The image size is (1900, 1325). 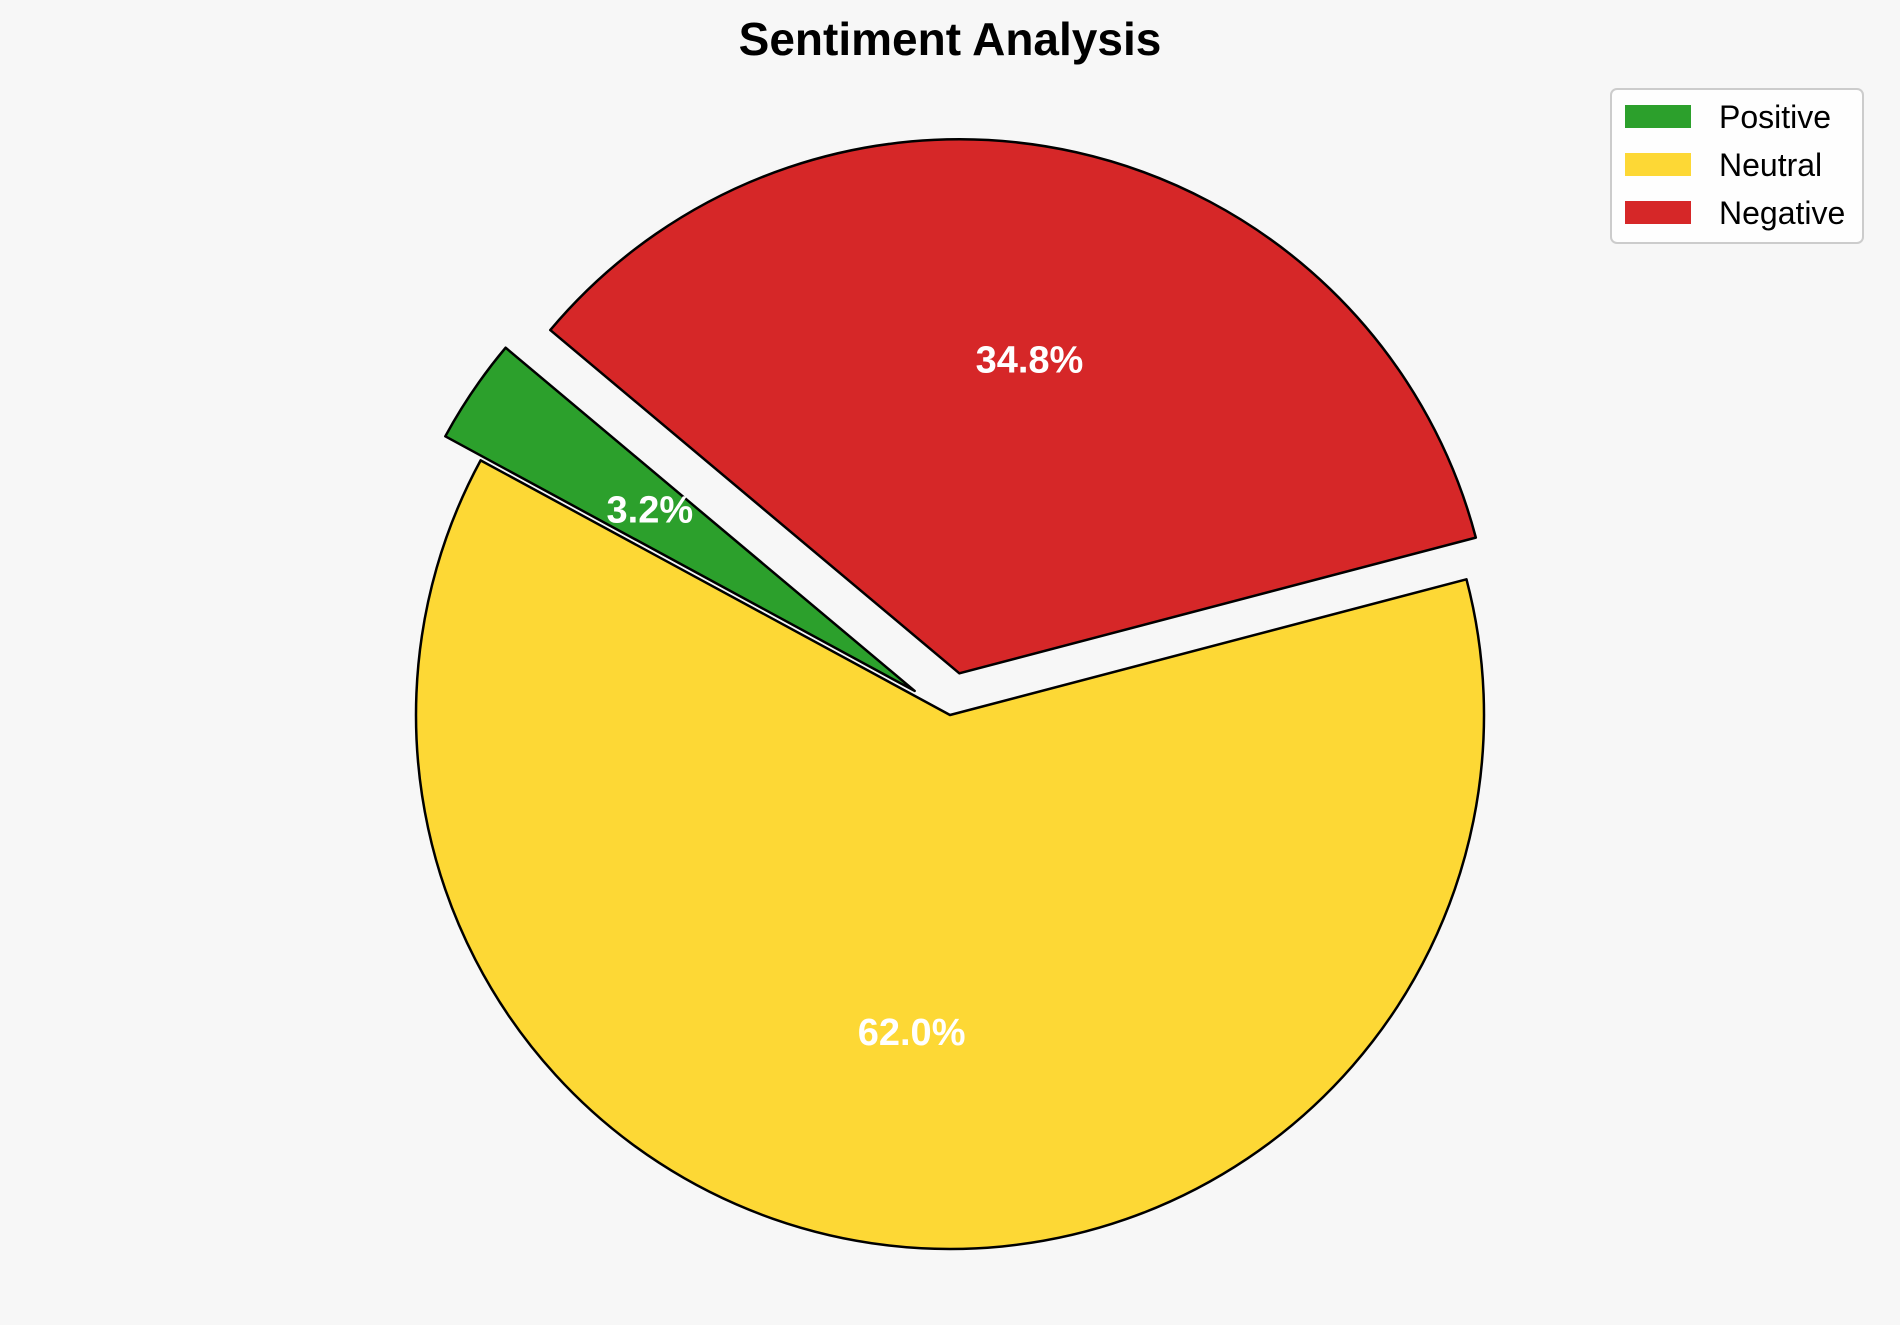 I want to click on legend-swatch-positive, so click(x=1658, y=116).